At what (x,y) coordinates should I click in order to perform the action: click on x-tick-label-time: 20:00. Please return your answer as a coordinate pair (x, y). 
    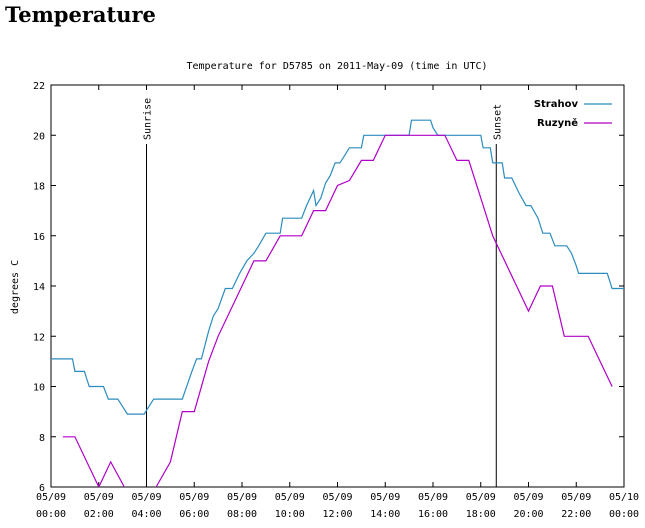
    Looking at the image, I should click on (528, 514).